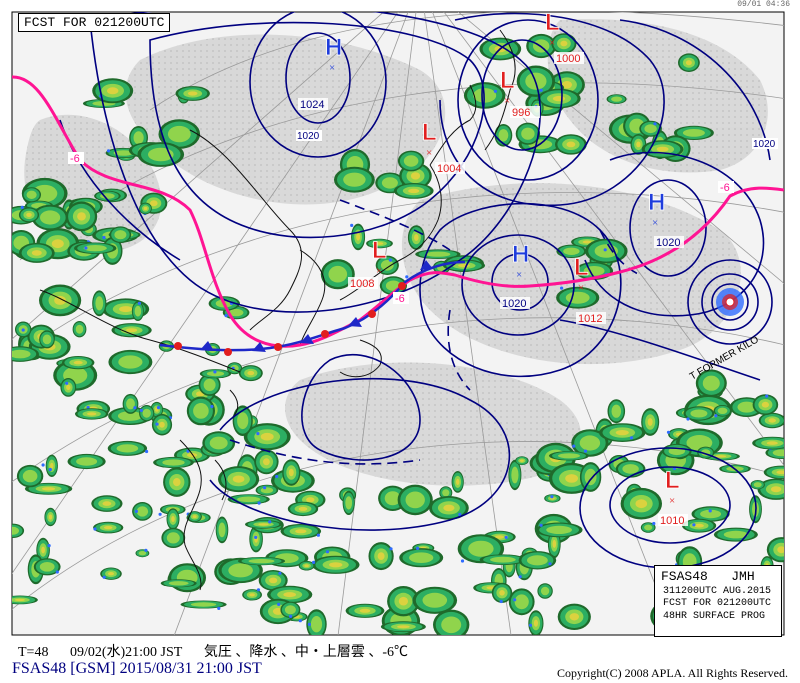 This screenshot has height=683, width=800. Describe the element at coordinates (743, 576) in the screenshot. I see `agency: JMH` at that location.